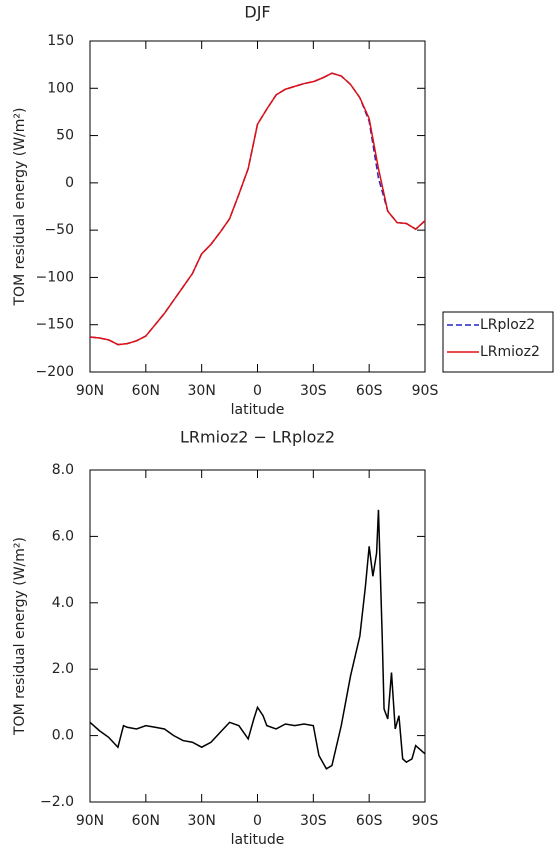 The width and height of the screenshot is (559, 861). Describe the element at coordinates (55, 277) in the screenshot. I see `y-tick-label: −100` at that location.